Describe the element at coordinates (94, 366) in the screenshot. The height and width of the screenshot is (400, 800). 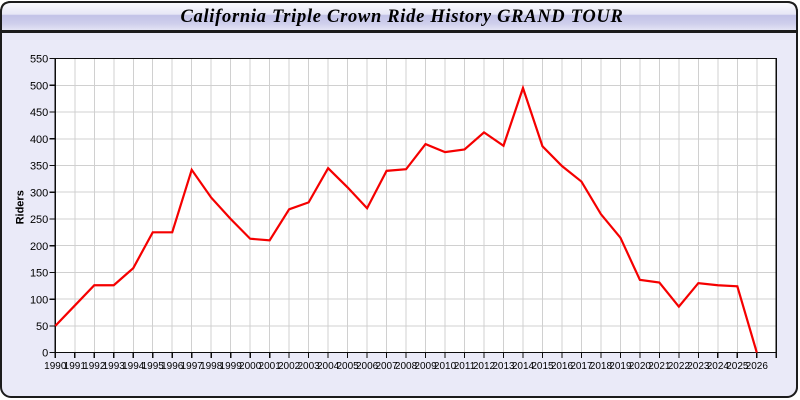
I see `svg-text: 1992` at that location.